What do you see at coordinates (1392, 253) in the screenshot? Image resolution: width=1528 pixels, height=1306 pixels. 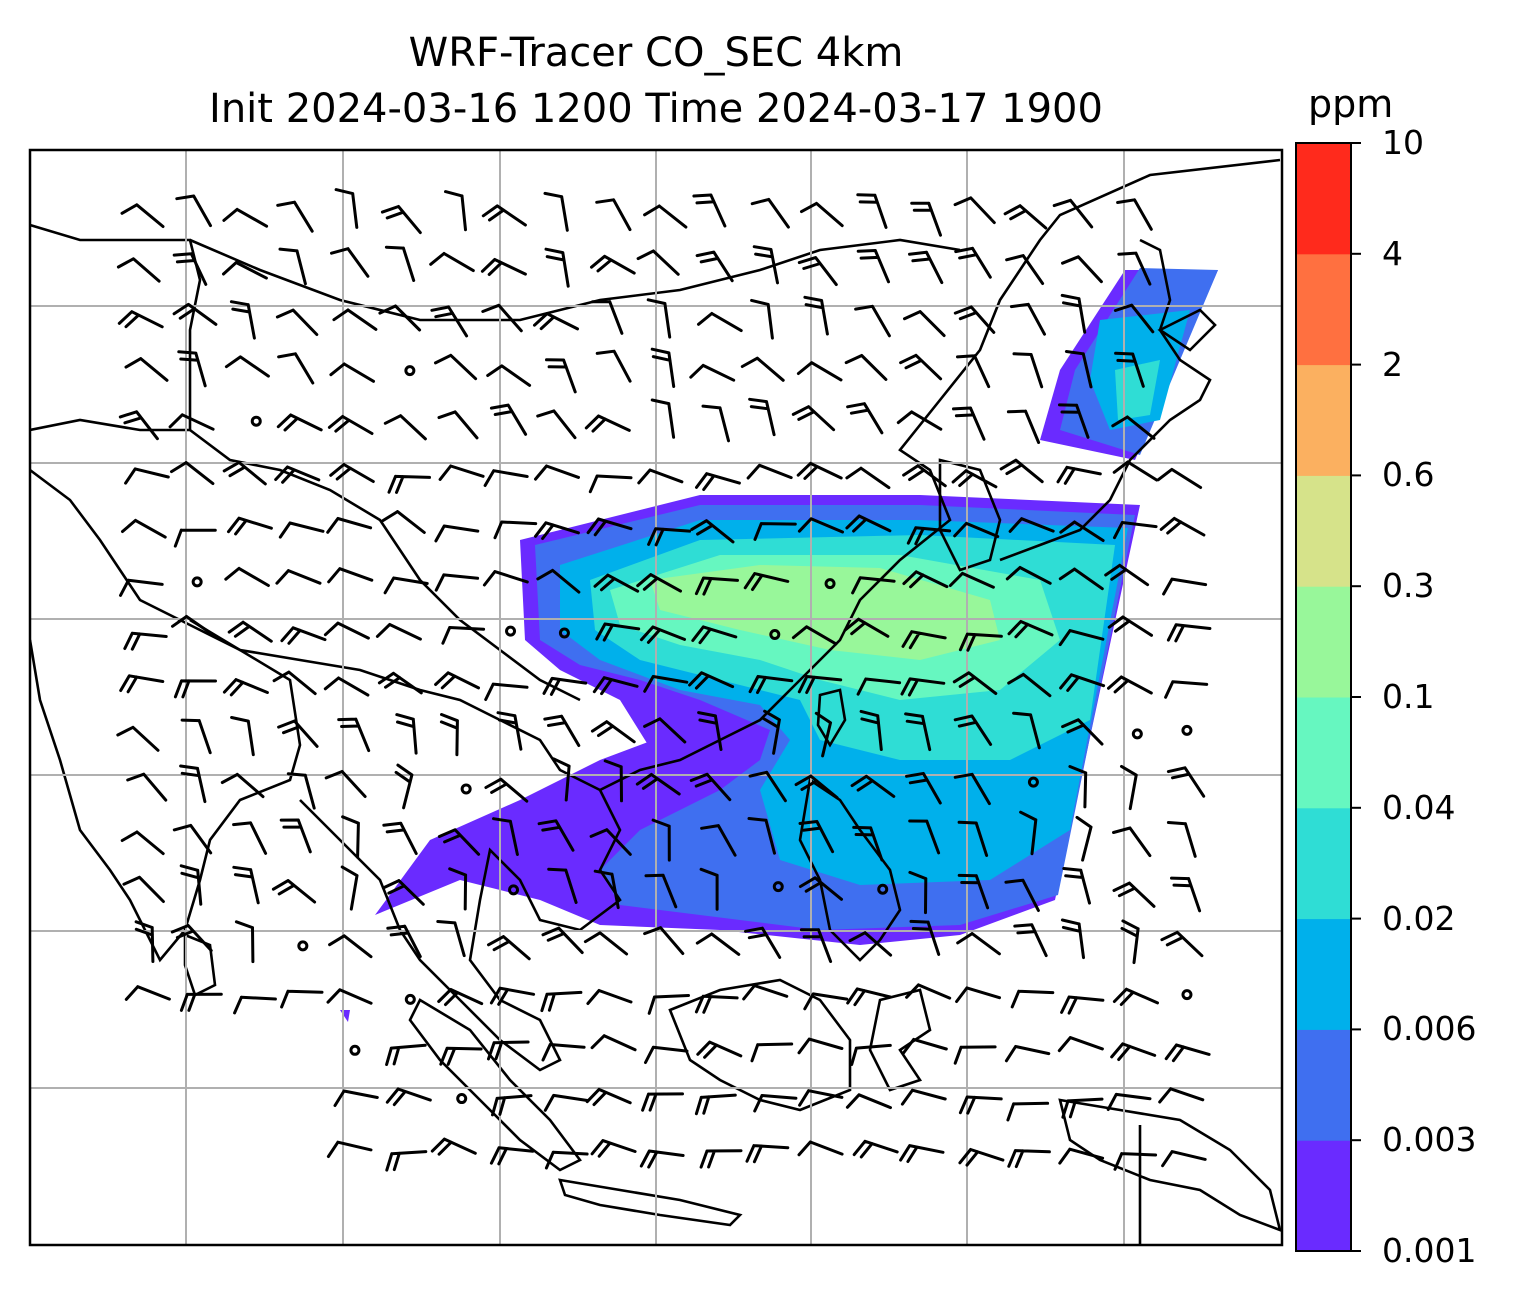 I see `colorbar-tick-label: 4` at bounding box center [1392, 253].